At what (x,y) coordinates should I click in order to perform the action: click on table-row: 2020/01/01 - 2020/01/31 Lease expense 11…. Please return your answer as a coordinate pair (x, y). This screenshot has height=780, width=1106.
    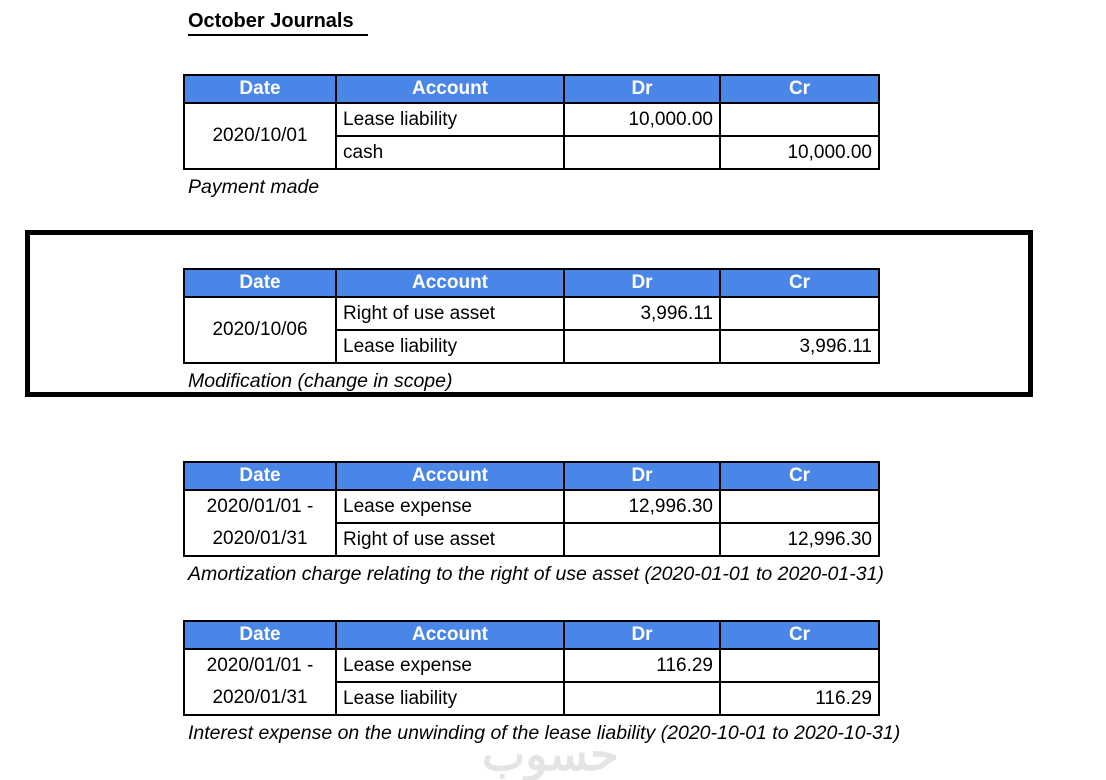
    Looking at the image, I should click on (531, 682).